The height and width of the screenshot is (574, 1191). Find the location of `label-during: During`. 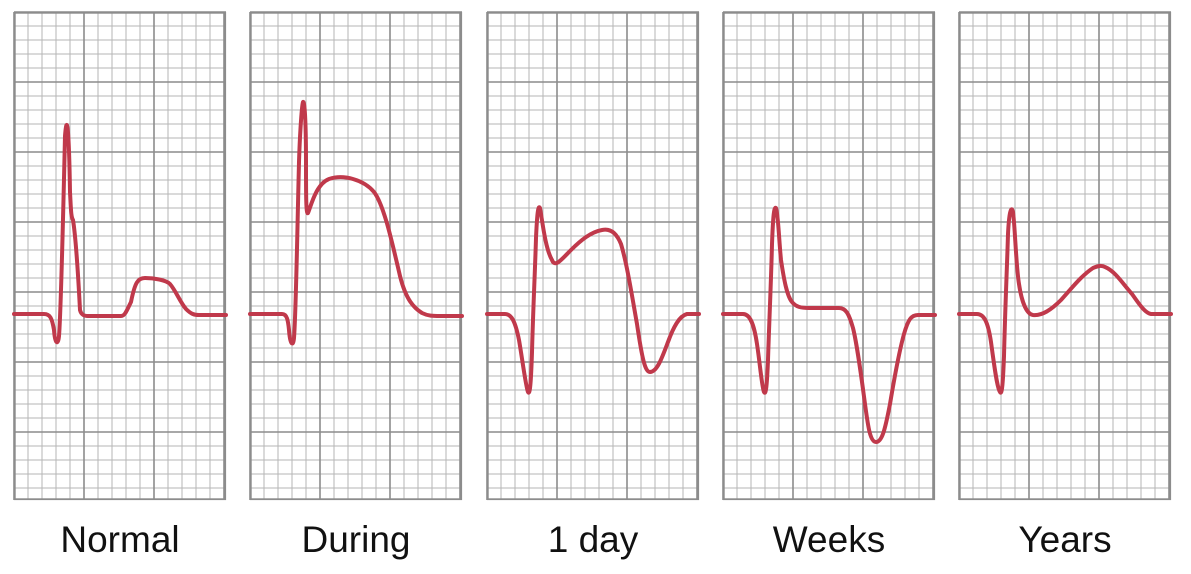

label-during: During is located at coordinates (356, 539).